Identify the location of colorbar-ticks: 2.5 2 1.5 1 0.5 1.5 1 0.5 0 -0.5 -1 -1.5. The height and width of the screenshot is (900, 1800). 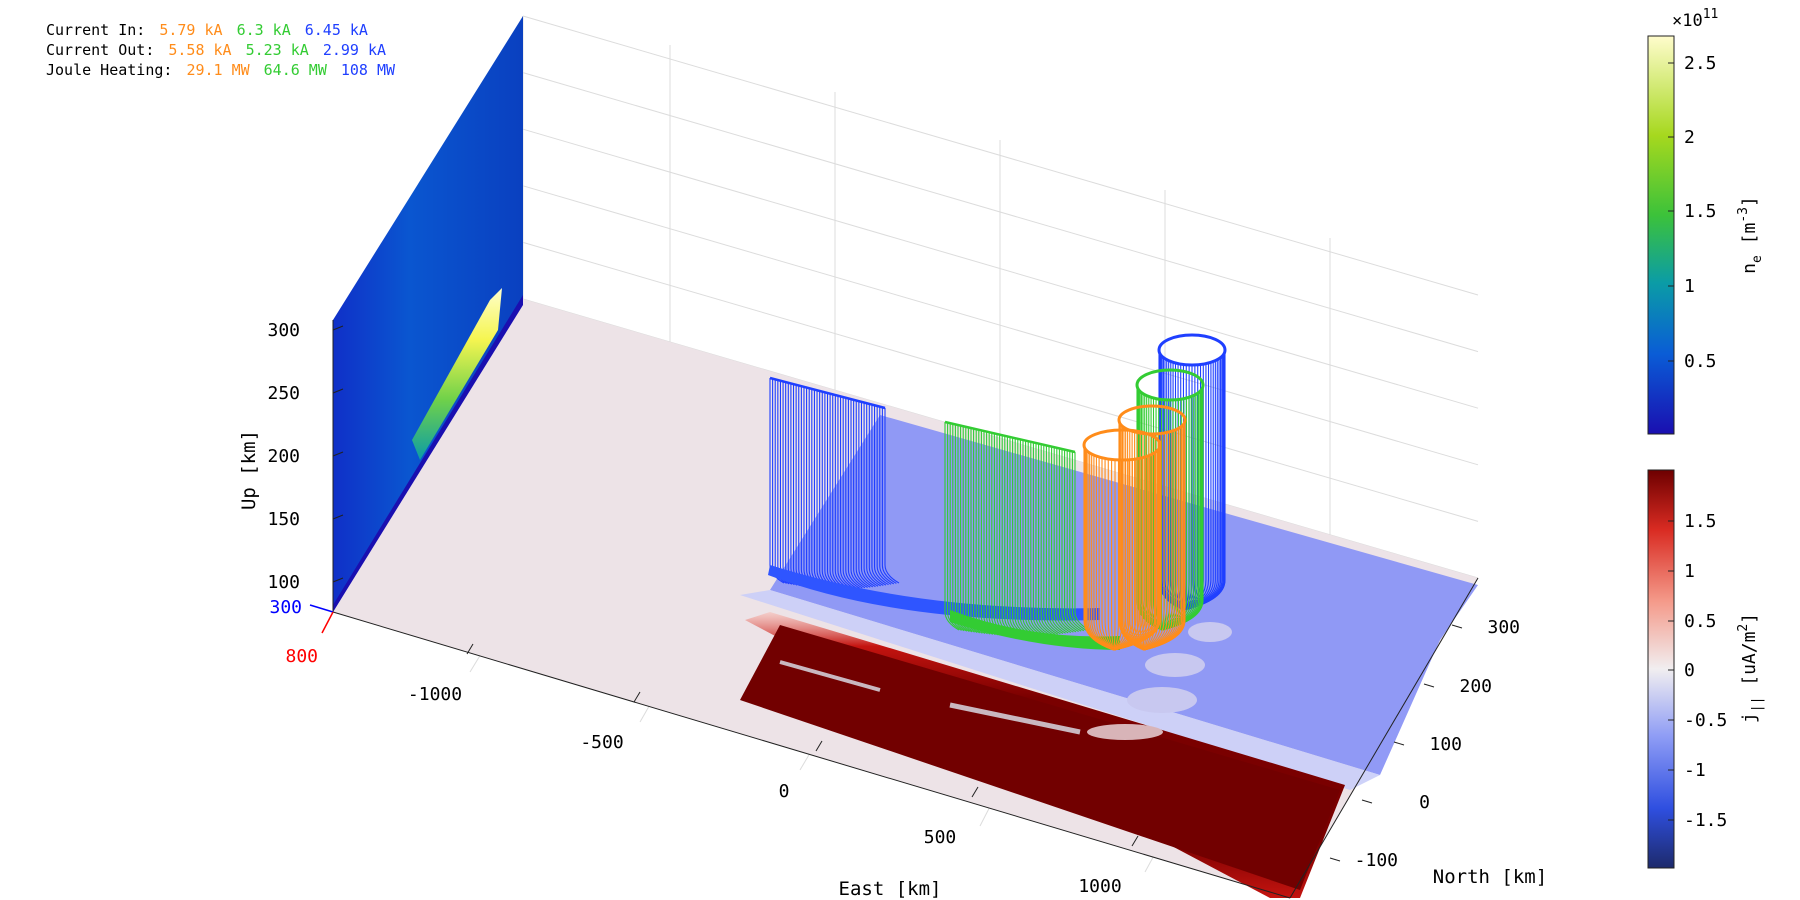
(1697, 442).